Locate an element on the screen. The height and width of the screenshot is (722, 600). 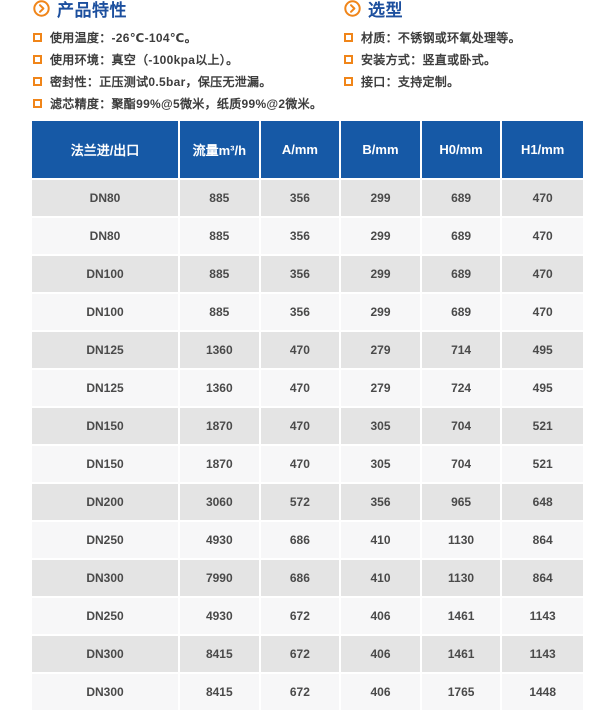
table-row: DN250 4930 686 410 1130 864 is located at coordinates (307, 541).